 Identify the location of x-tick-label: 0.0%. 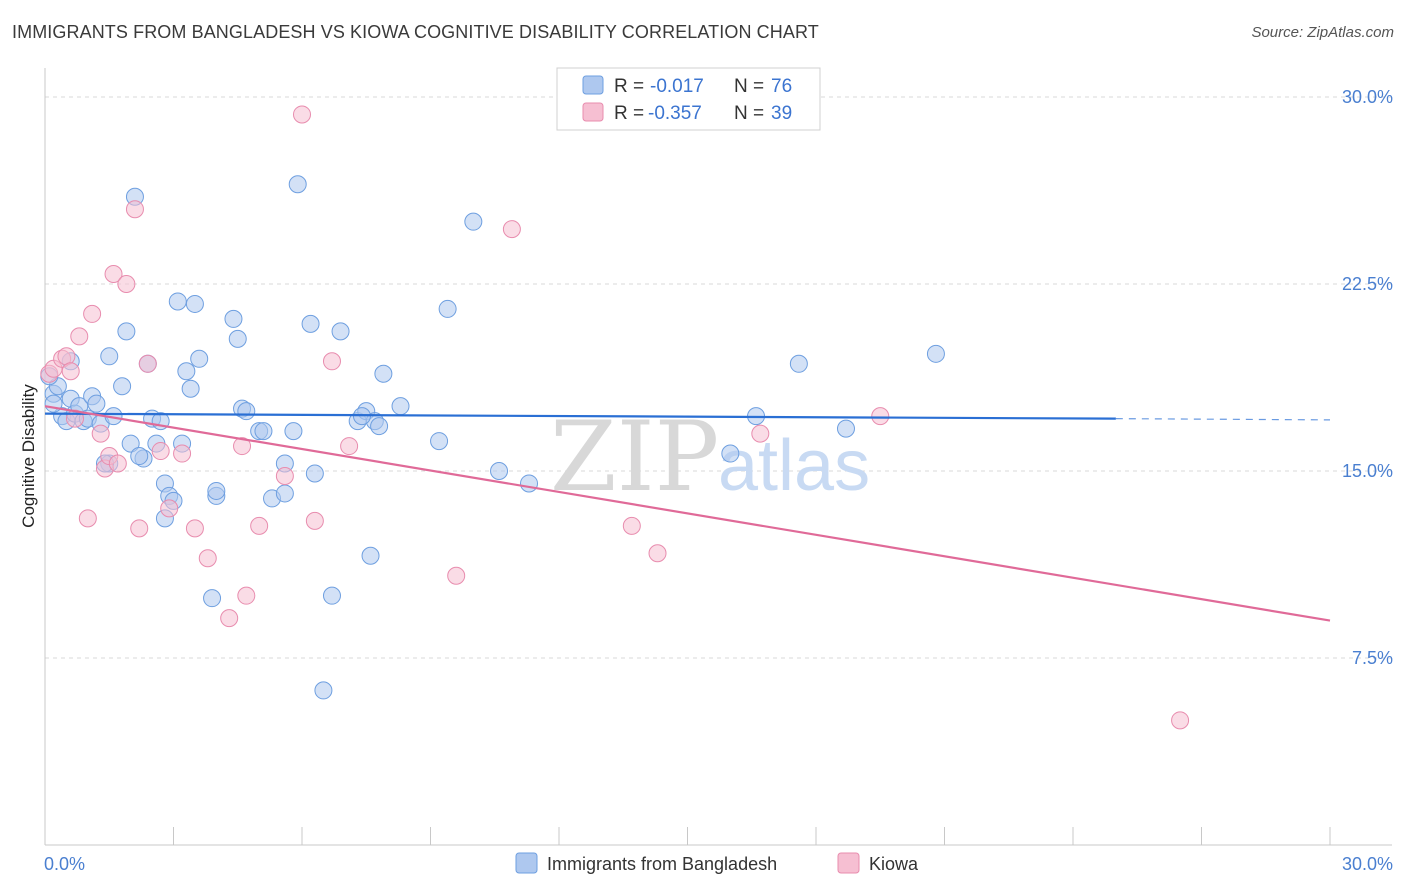
(64, 864).